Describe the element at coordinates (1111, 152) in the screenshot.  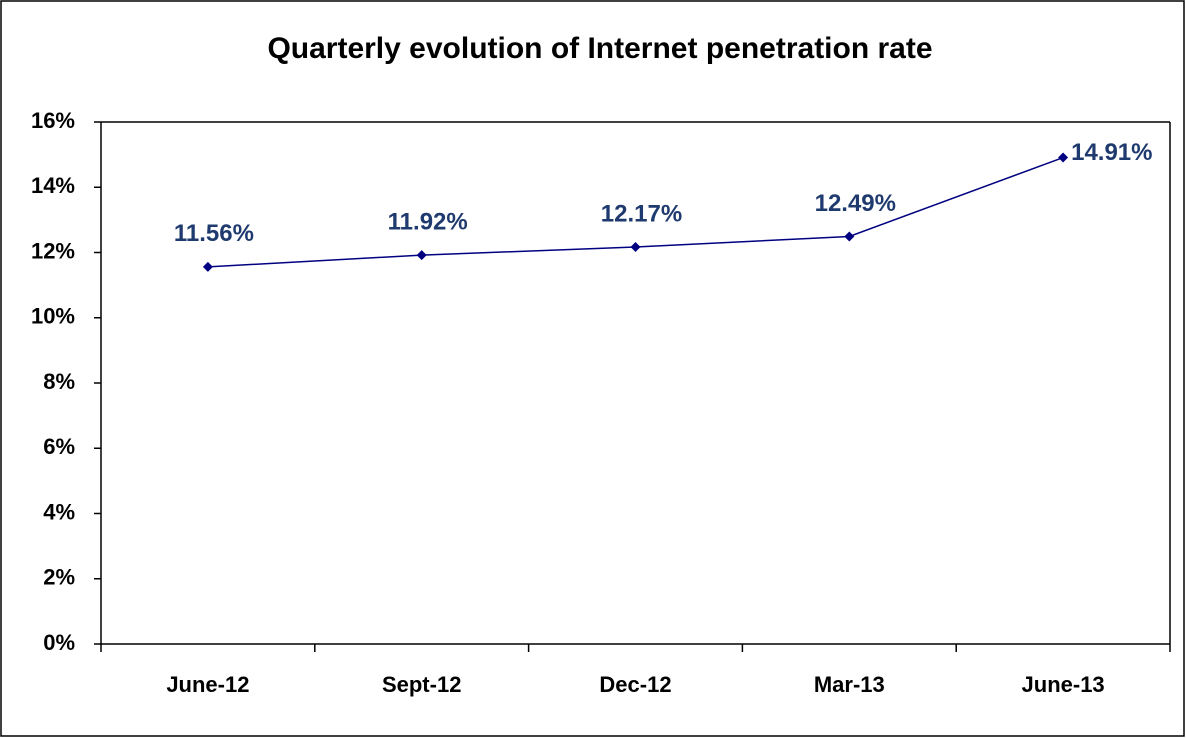
I see `data-label: 14.91%` at that location.